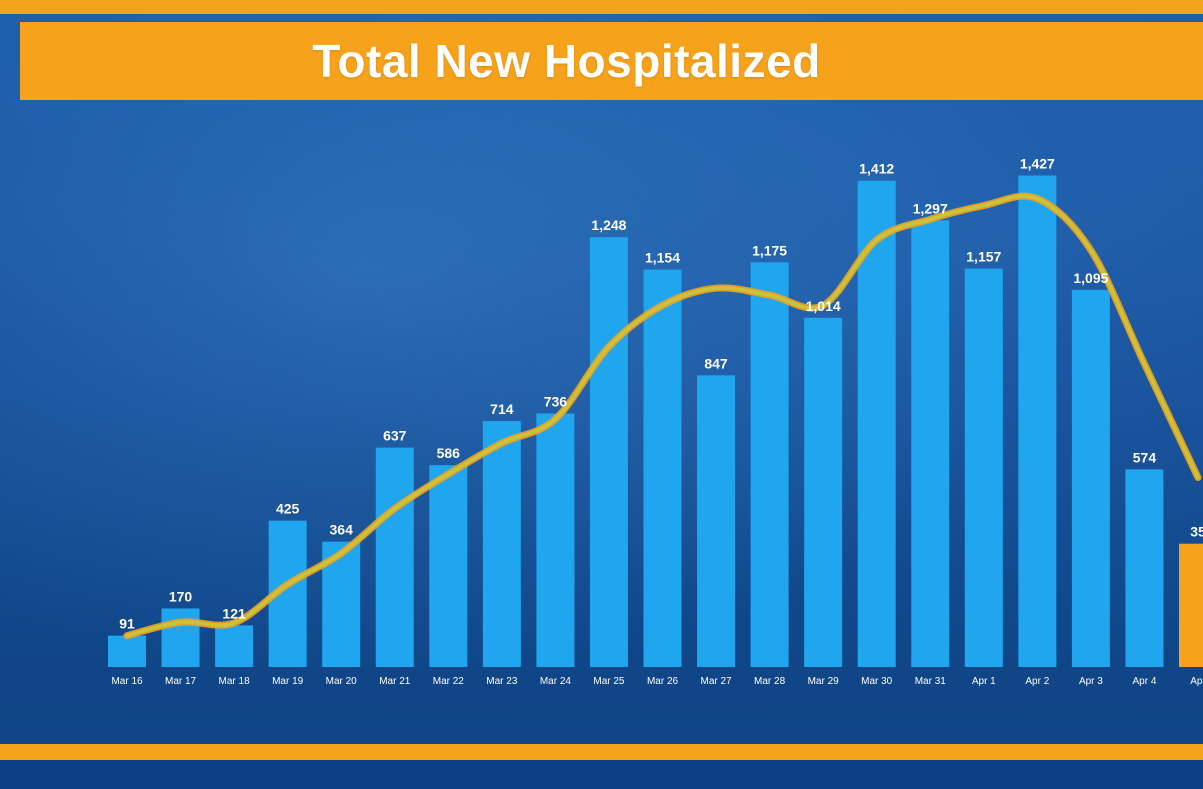  What do you see at coordinates (601, 7) in the screenshot?
I see `top-accent-strip` at bounding box center [601, 7].